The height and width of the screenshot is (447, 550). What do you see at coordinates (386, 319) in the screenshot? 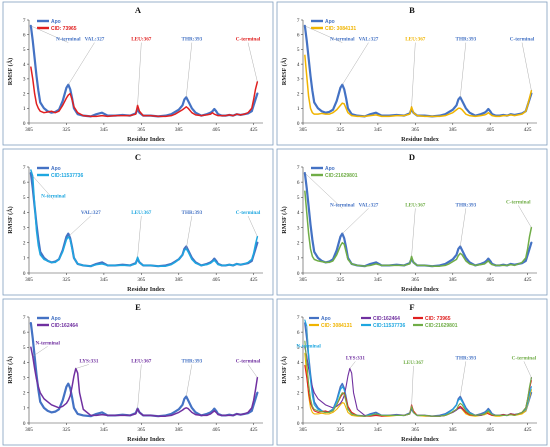
I see `legend-label: CID:162464` at bounding box center [386, 319].